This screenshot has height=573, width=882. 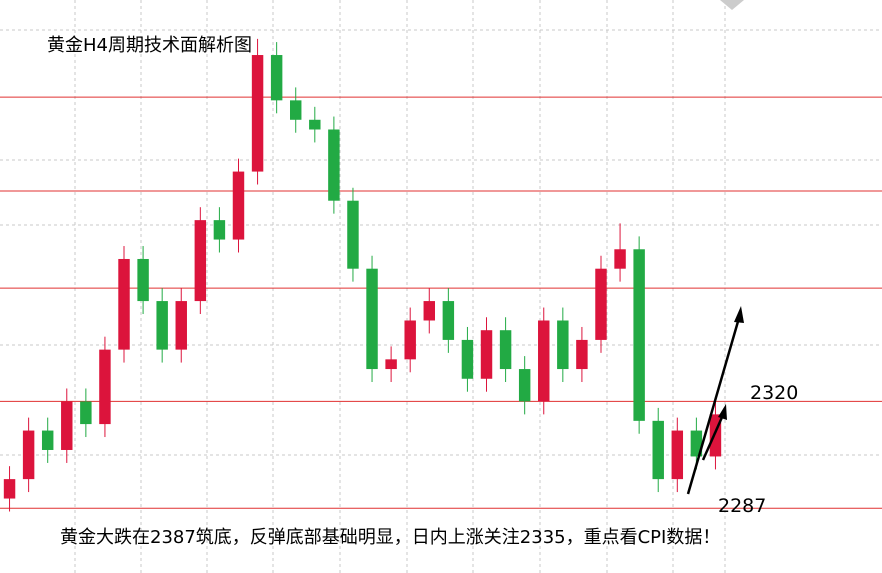 I want to click on arrows, so click(x=715, y=400).